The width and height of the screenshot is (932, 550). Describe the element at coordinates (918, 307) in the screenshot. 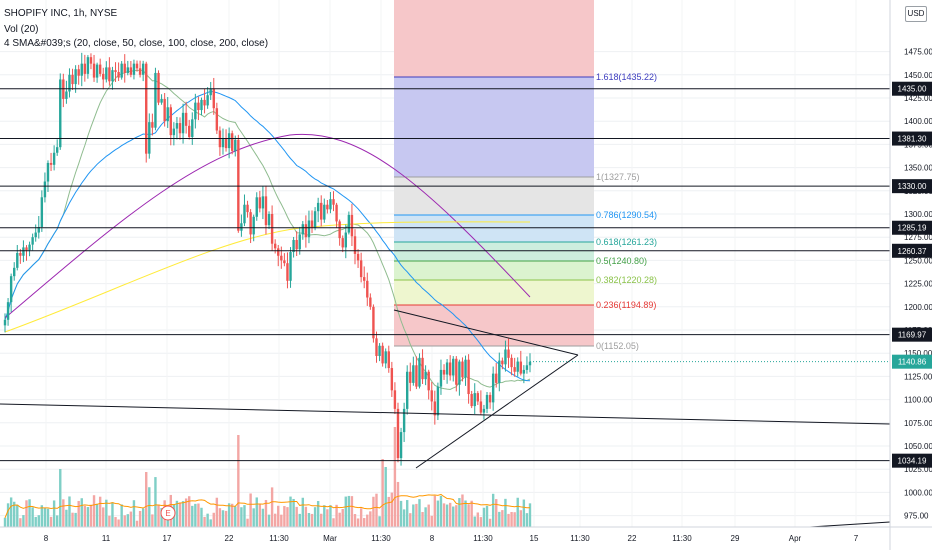

I see `price-tick-label: 1200.00` at that location.